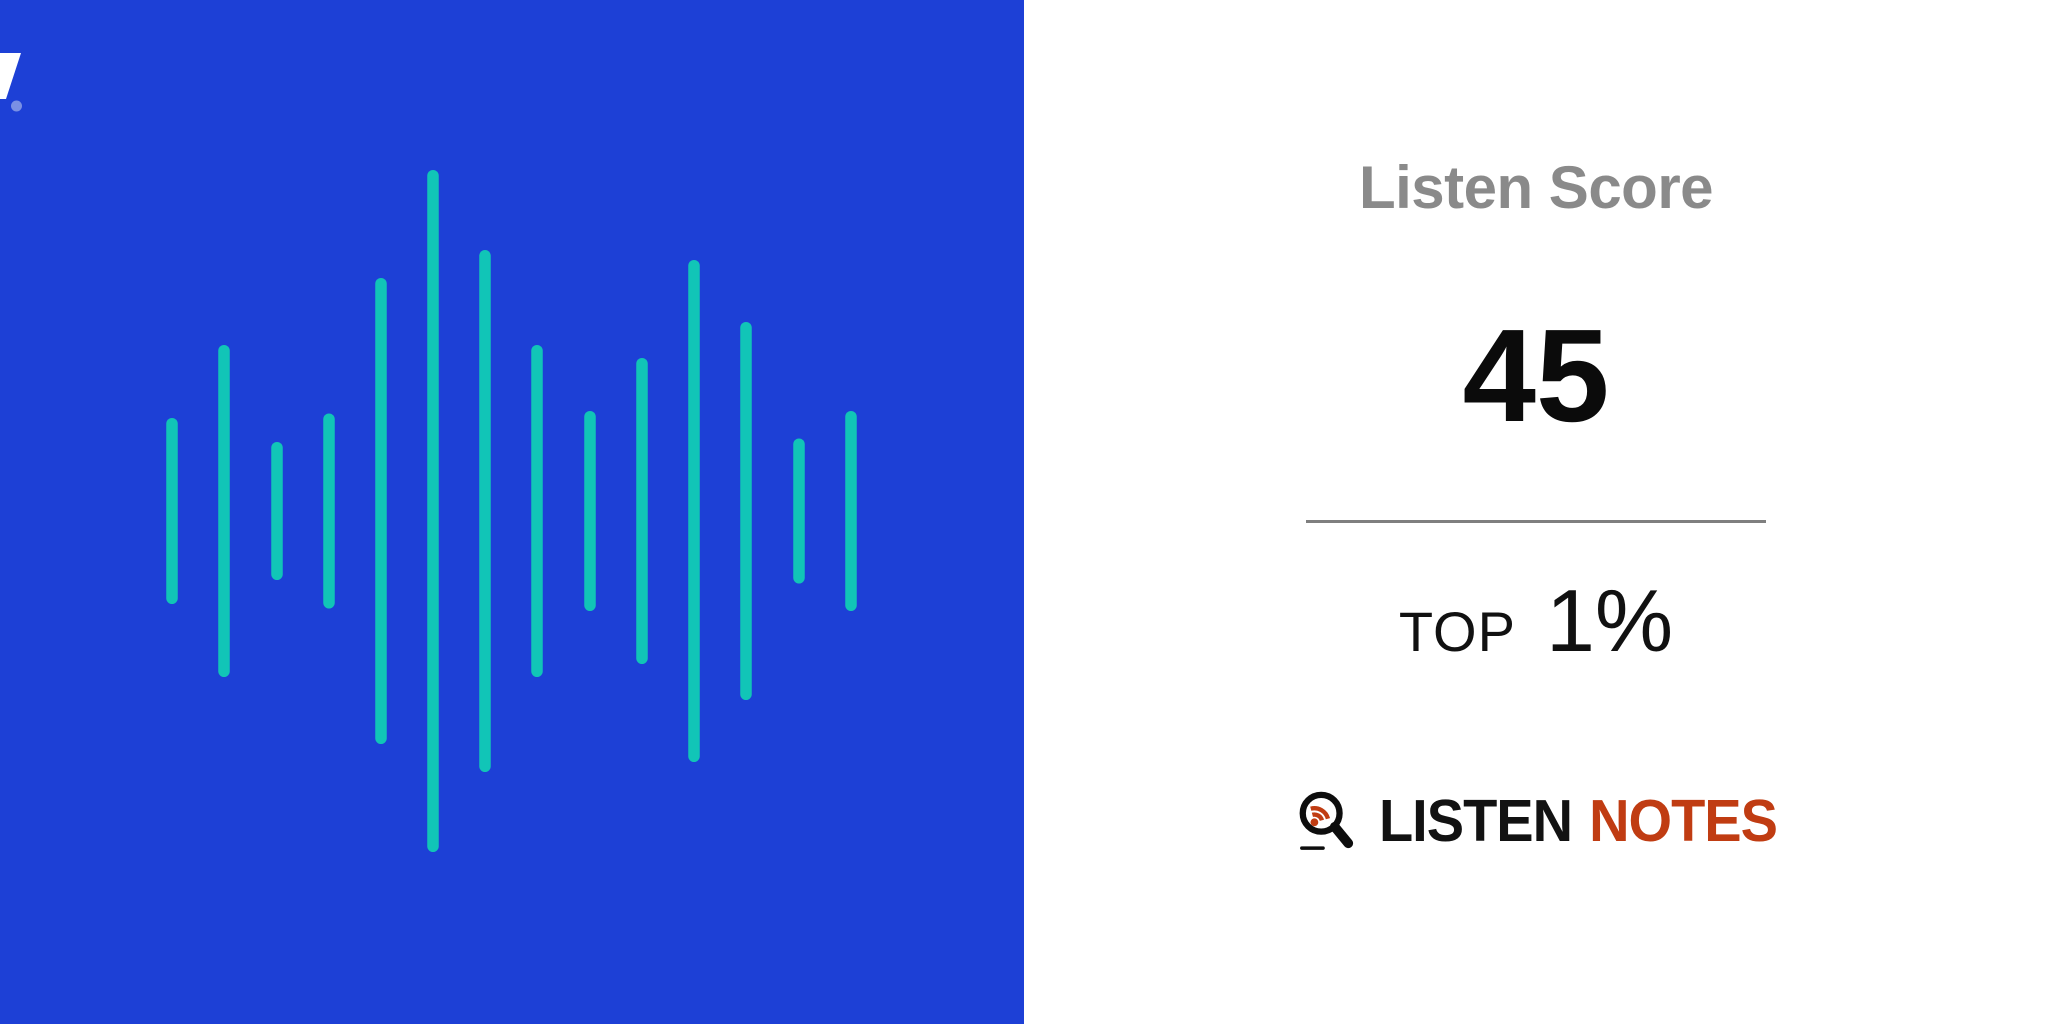 This screenshot has width=2048, height=1024. What do you see at coordinates (1457, 631) in the screenshot?
I see `top-rank-label: TOP` at bounding box center [1457, 631].